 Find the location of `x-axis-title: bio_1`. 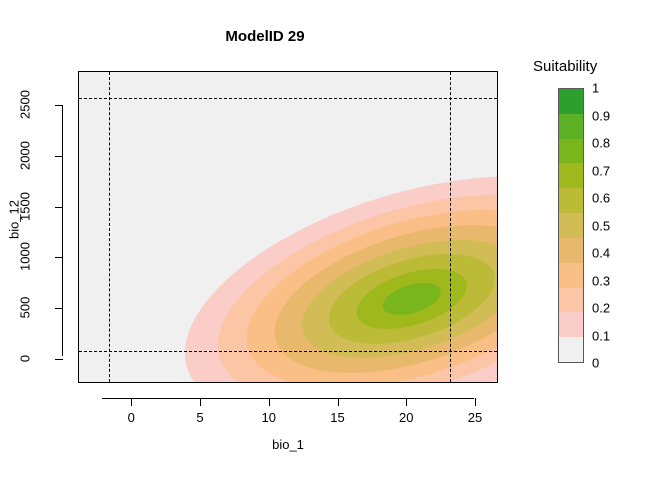

x-axis-title: bio_1 is located at coordinates (288, 444).